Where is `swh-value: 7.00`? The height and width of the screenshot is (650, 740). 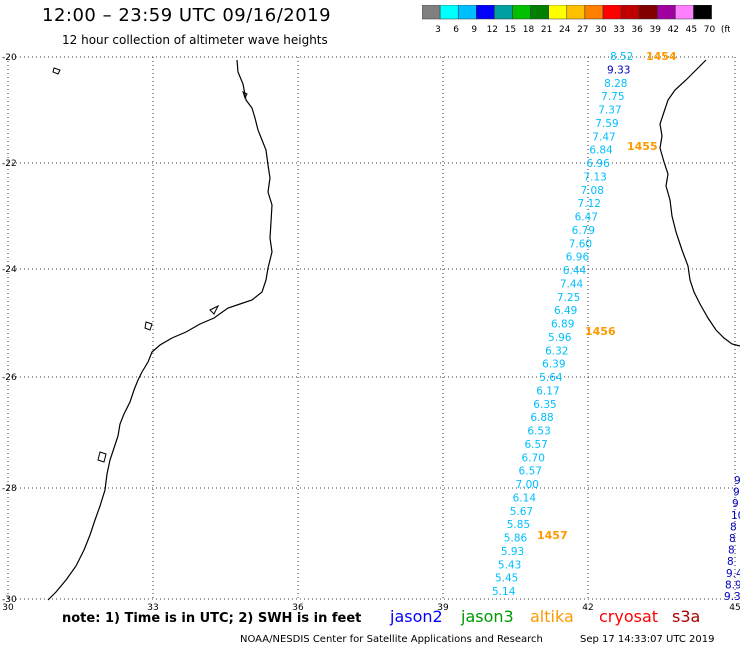 swh-value: 7.00 is located at coordinates (527, 485).